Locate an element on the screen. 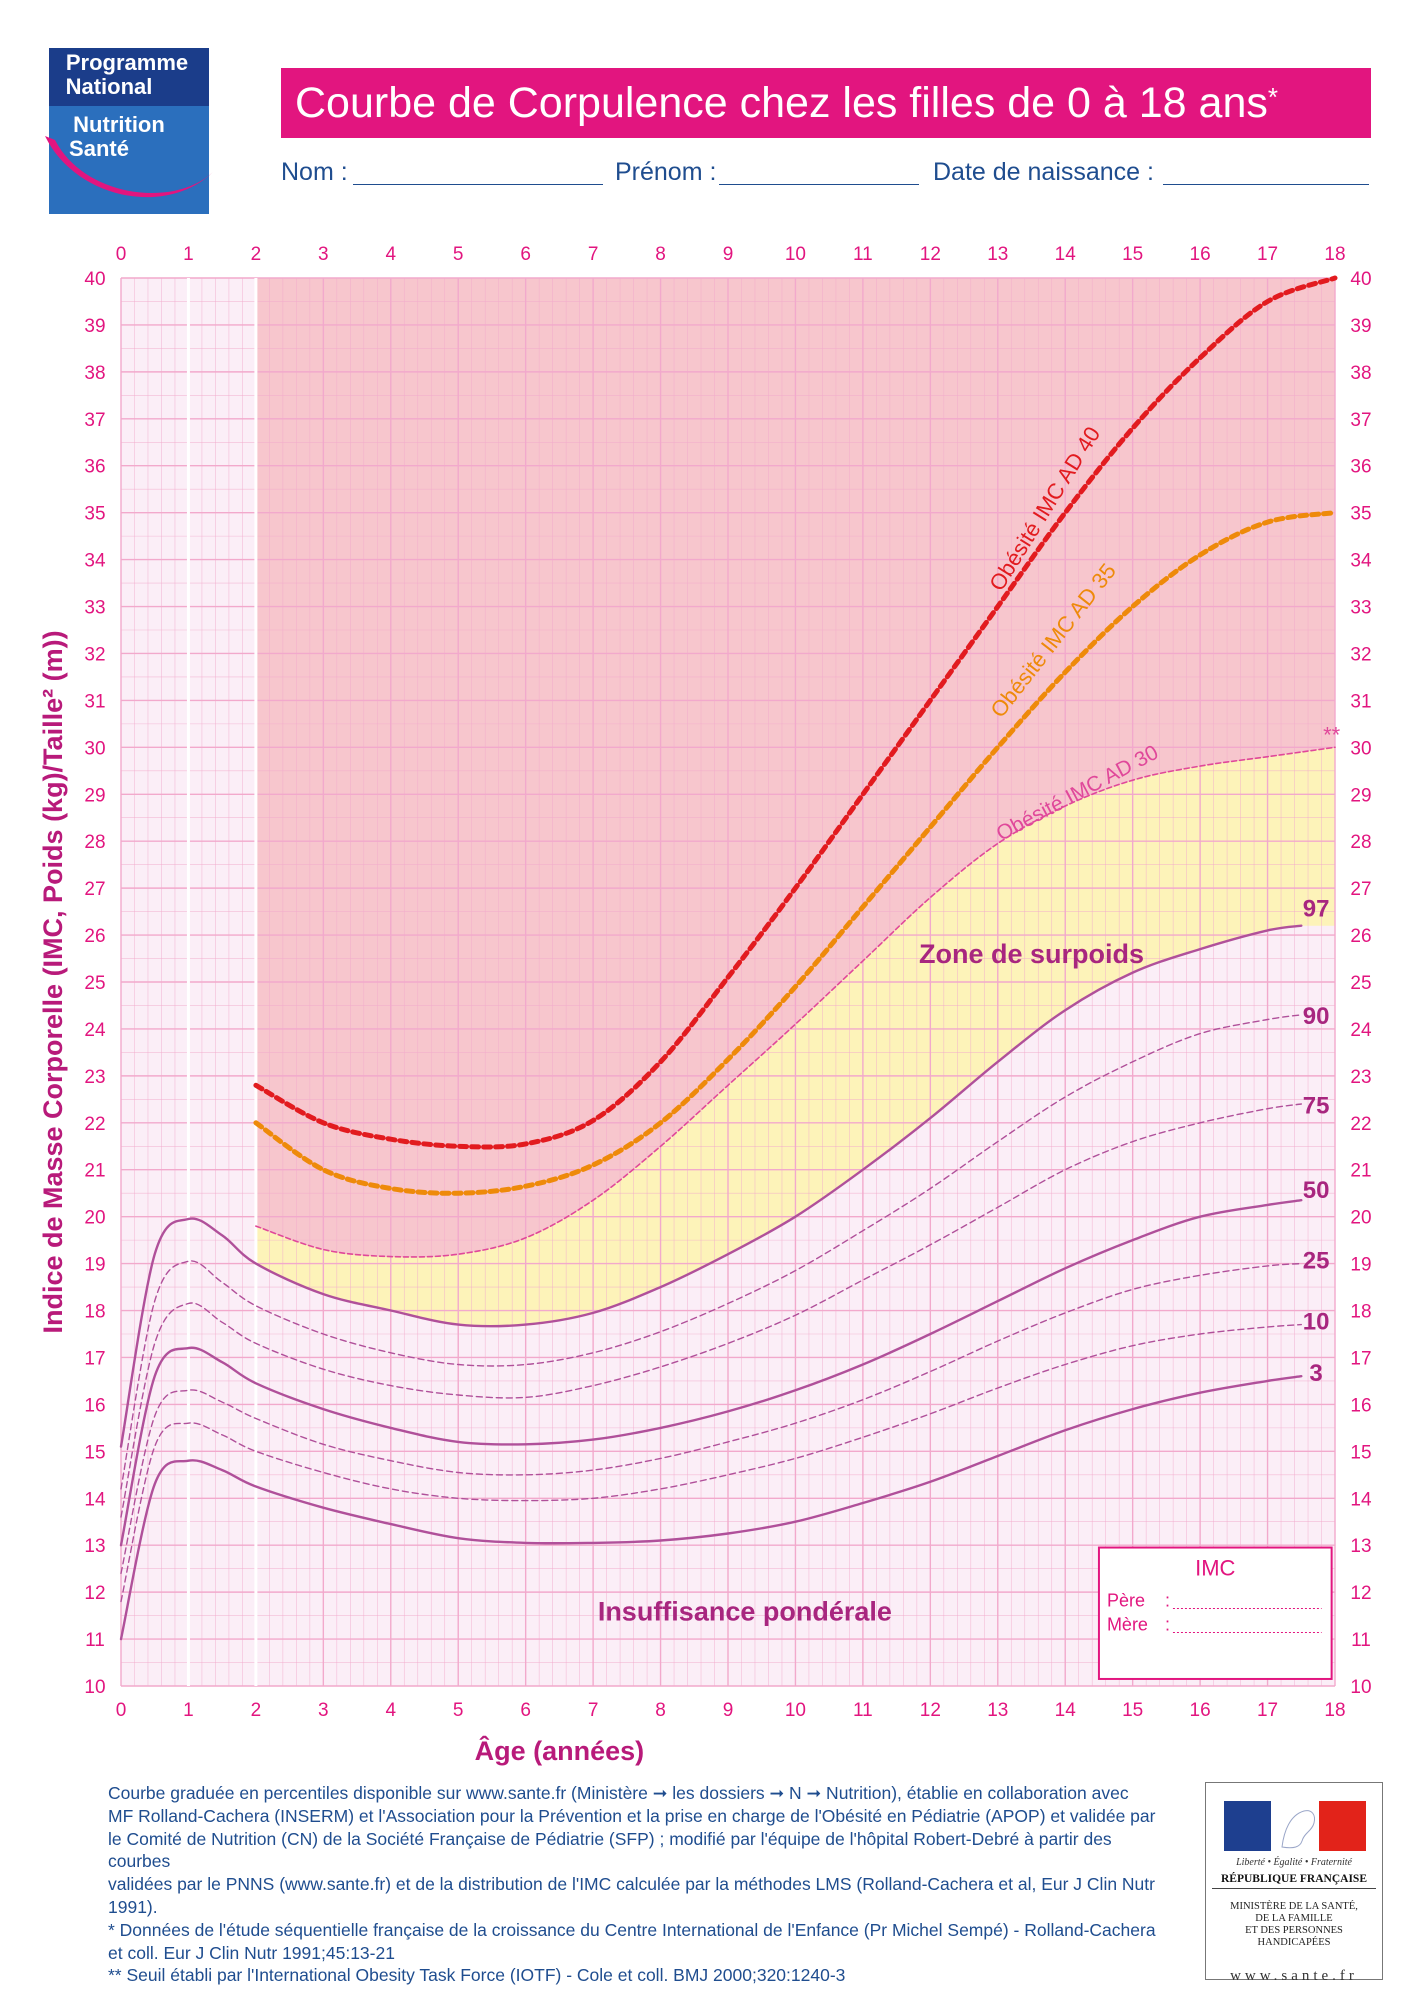 This screenshot has height=2000, width=1412. x-tick-label-top: 14 is located at coordinates (1066, 254).